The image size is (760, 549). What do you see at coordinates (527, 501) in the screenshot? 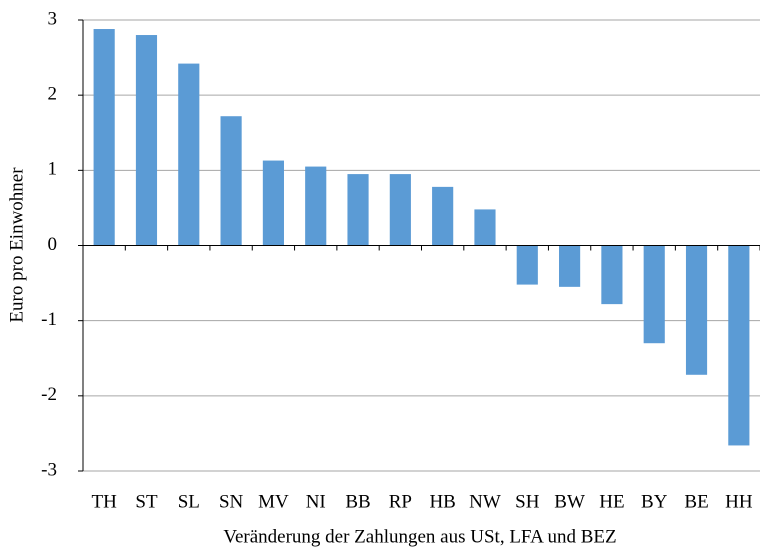
I see `x-tick-label: SH` at bounding box center [527, 501].